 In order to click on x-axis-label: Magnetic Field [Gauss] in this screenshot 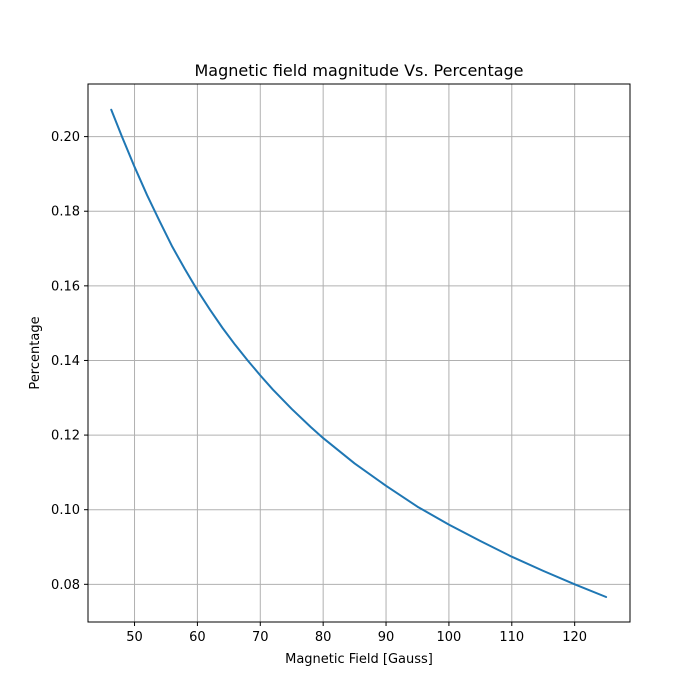, I will do `click(359, 659)`.